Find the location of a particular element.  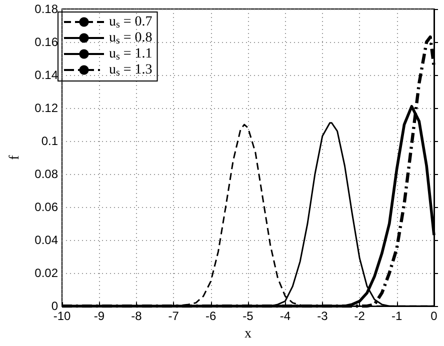

x-tick-label: -1 is located at coordinates (396, 316).